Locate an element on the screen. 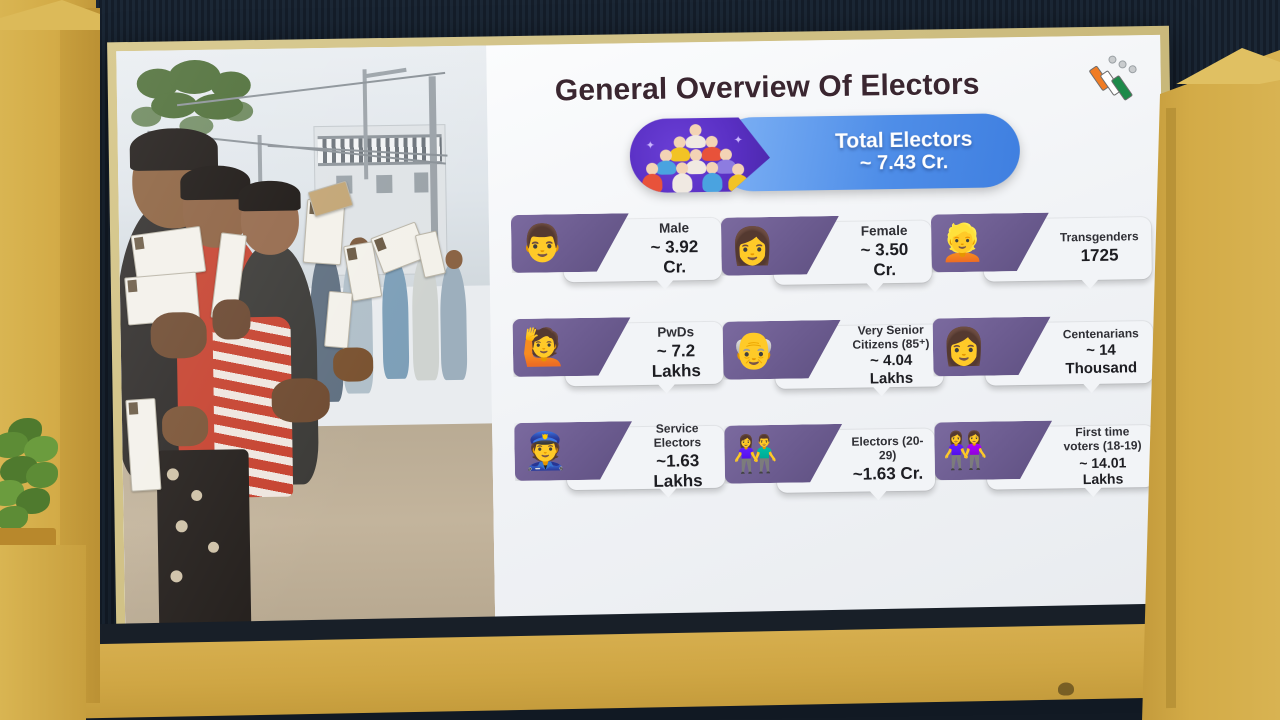 This screenshot has height=720, width=1280. stat-value: ~ 14.01 Lakhs is located at coordinates (1103, 471).